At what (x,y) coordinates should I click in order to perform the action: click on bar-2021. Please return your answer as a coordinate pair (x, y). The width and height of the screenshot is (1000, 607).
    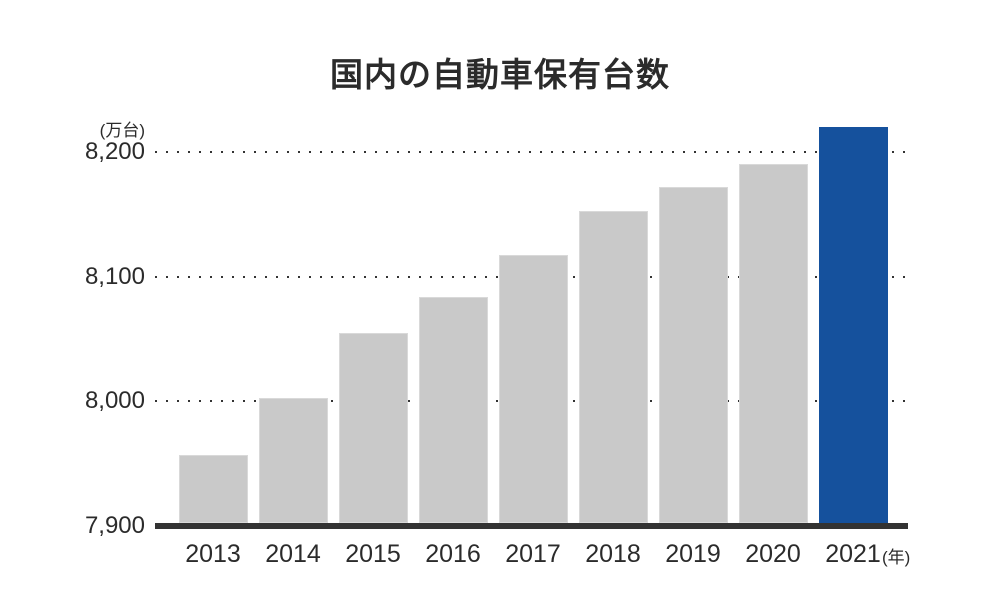
    Looking at the image, I should click on (853, 325).